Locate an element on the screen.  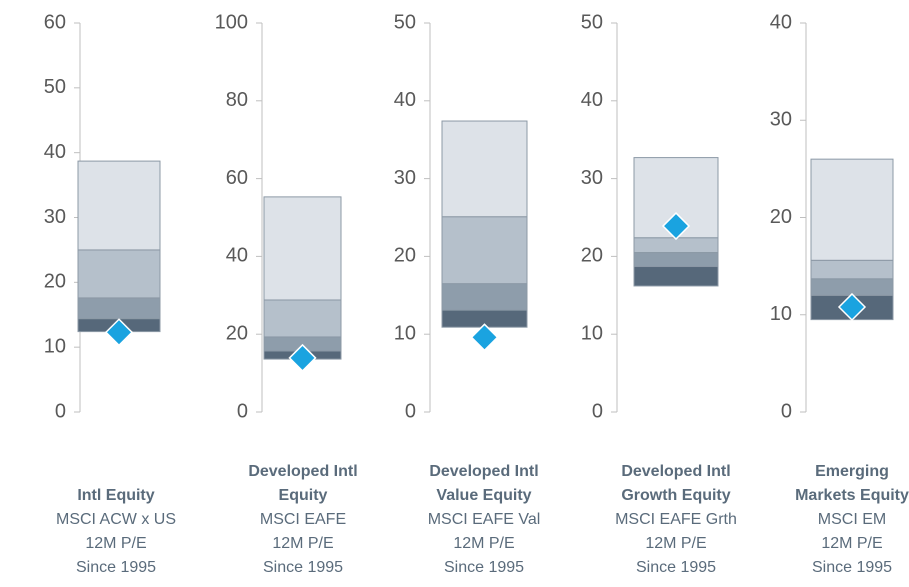
panel-detail: MSCI EAFE is located at coordinates (303, 519).